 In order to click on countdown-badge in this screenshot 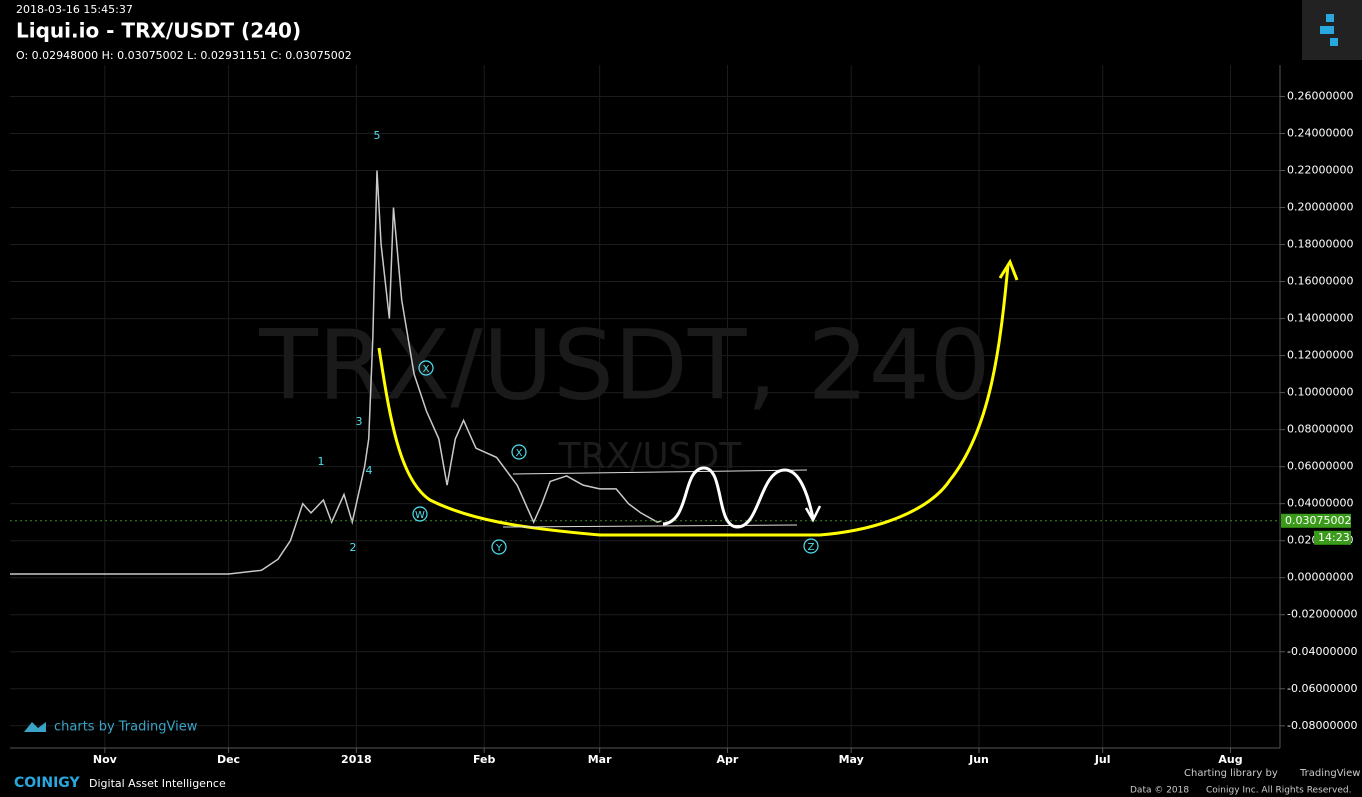, I will do `click(1332, 537)`.